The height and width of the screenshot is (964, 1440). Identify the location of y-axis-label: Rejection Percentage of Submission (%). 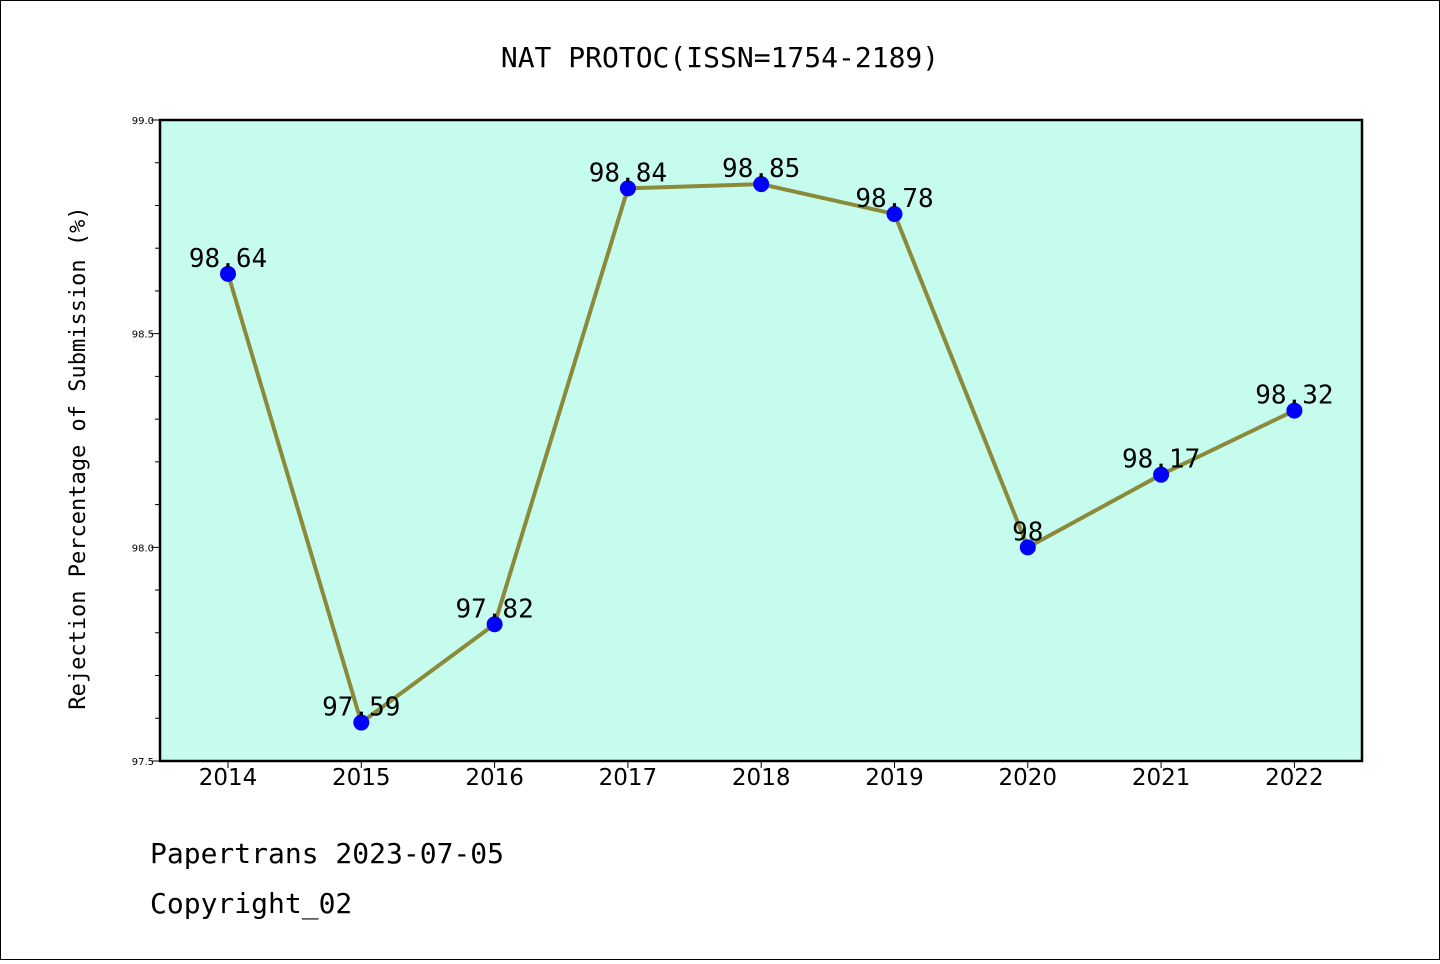
(78, 457).